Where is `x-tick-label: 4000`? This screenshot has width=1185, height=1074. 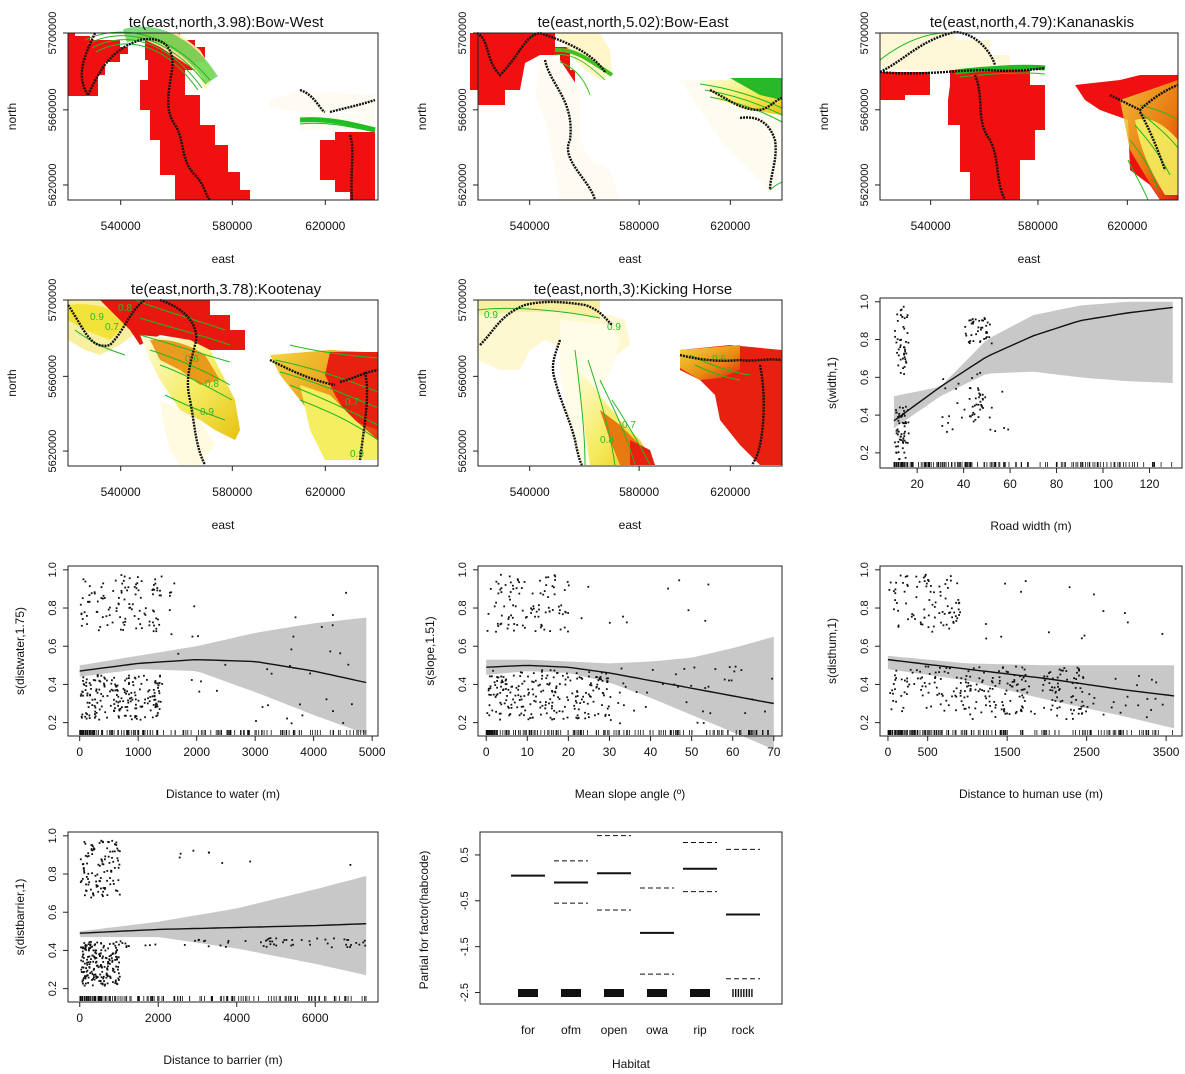 x-tick-label: 4000 is located at coordinates (236, 1018).